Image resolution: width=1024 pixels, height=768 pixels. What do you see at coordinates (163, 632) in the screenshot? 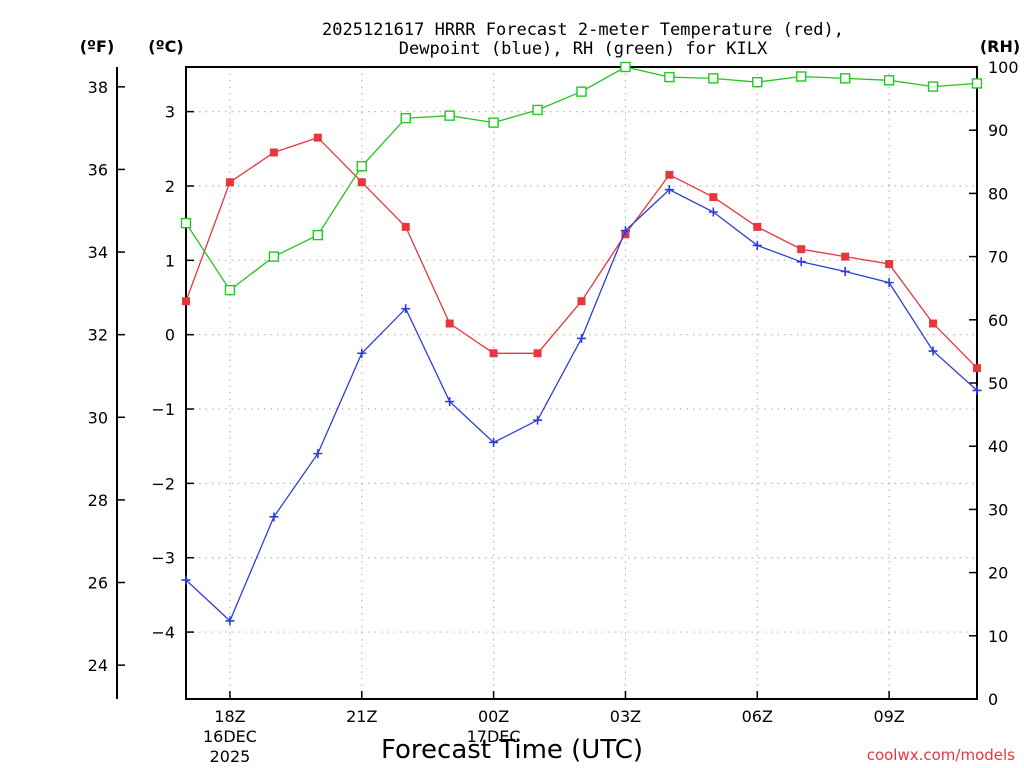
I see `celsius-tick-label: −4` at bounding box center [163, 632].